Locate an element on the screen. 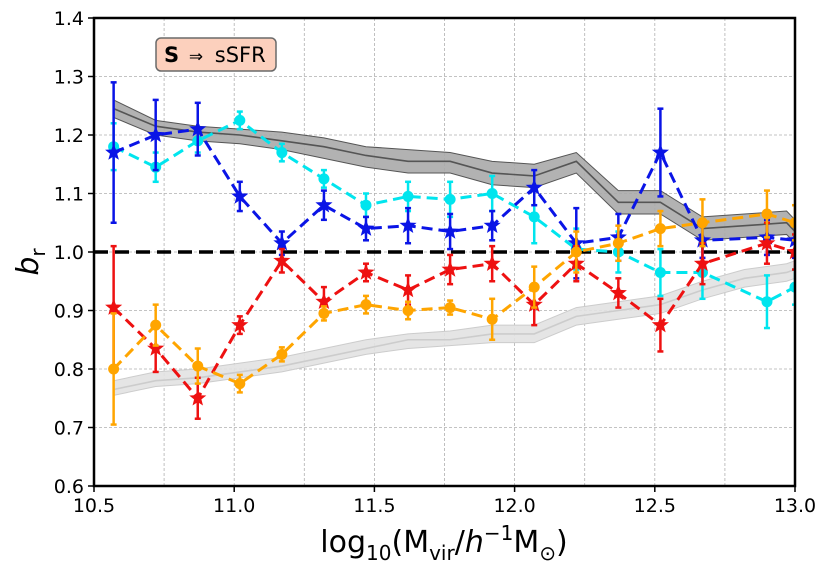 This screenshot has width=831, height=568. y-axis-label: br is located at coordinates (30, 262).